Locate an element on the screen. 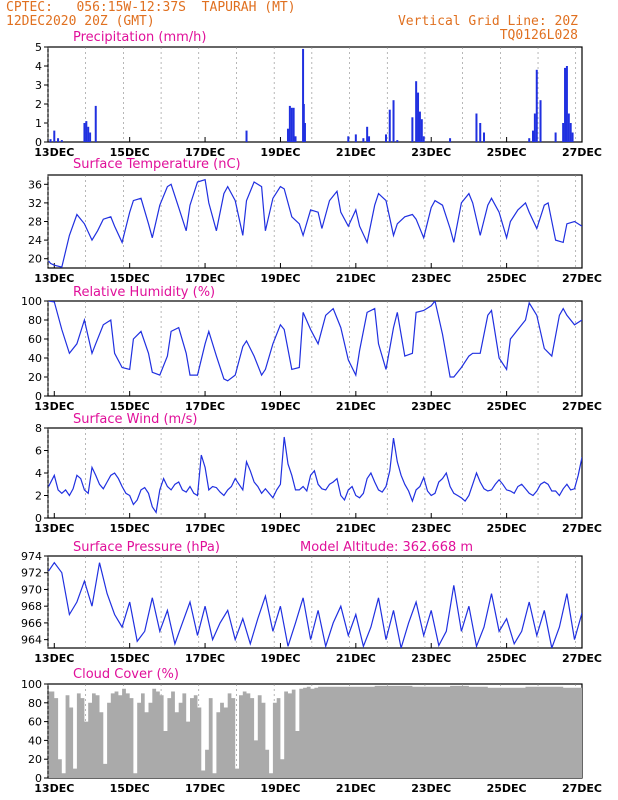 The height and width of the screenshot is (800, 618). panel-title: Relative Humidity (%) is located at coordinates (144, 292).